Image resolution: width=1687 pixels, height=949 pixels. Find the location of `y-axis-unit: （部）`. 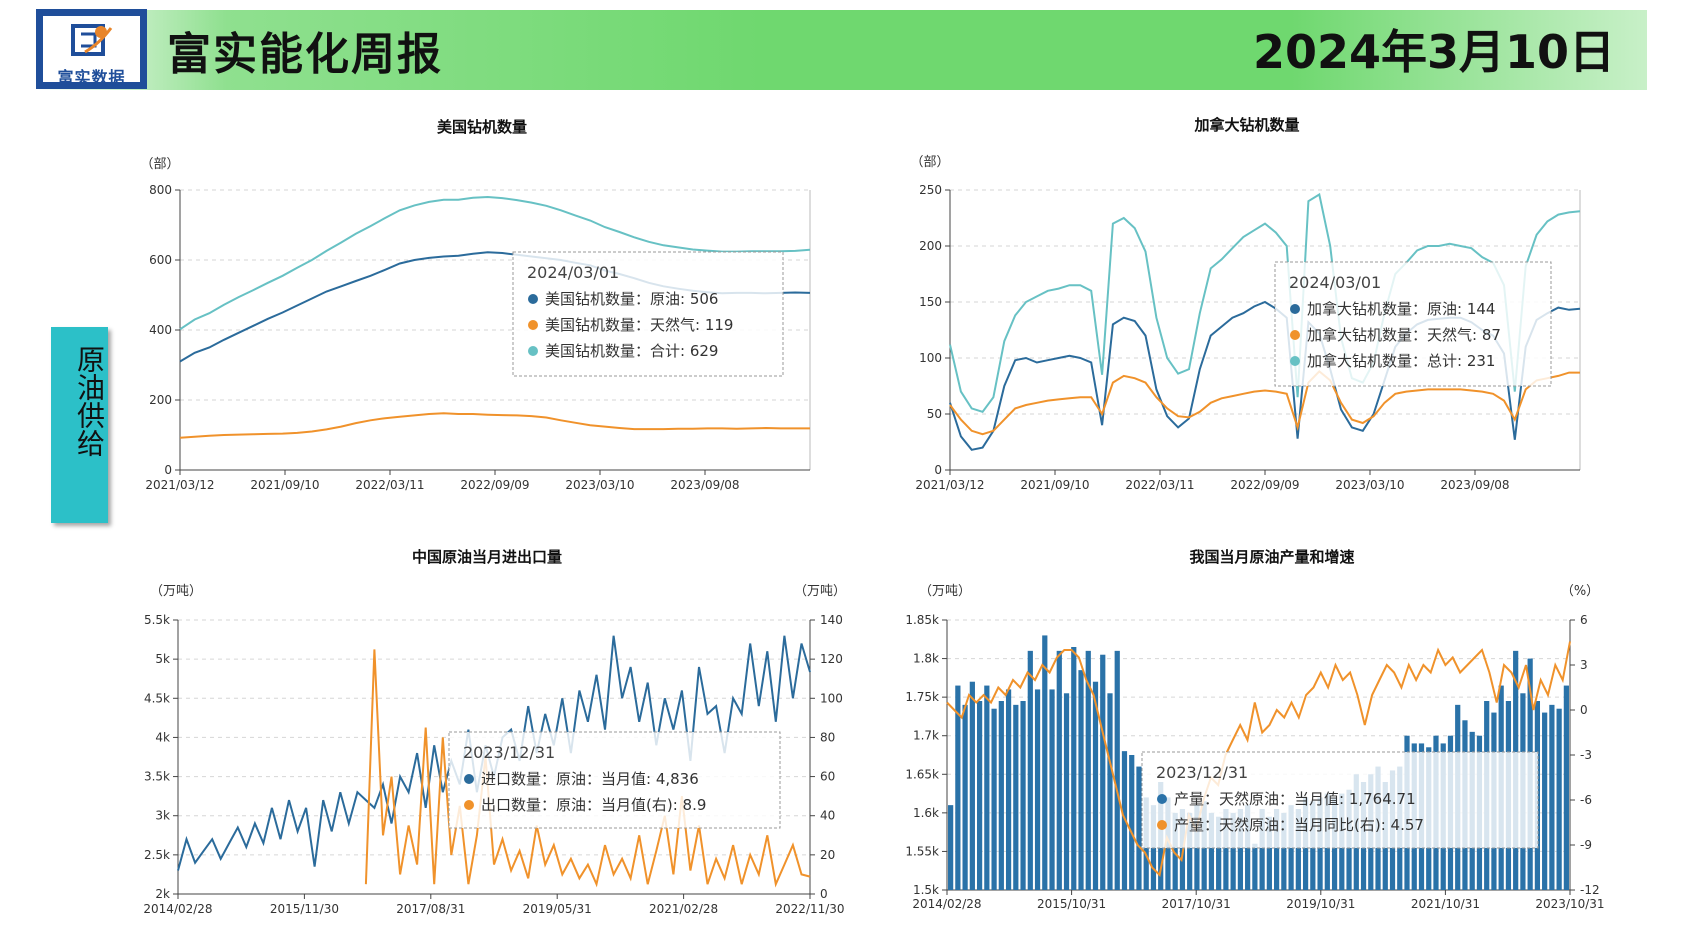

y-axis-unit: （部） is located at coordinates (929, 162).